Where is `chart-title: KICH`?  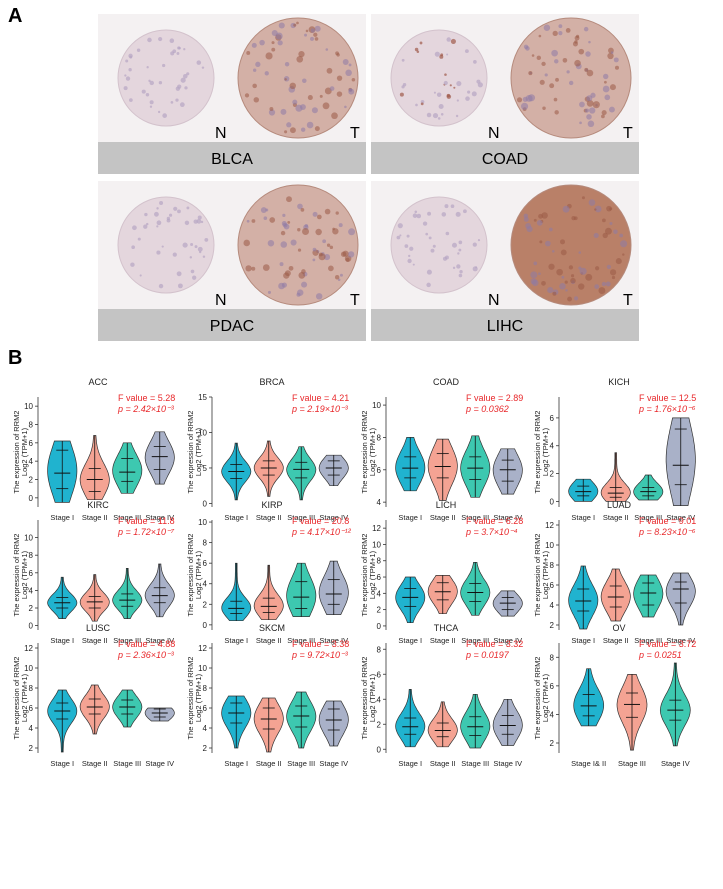 chart-title: KICH is located at coordinates (619, 382).